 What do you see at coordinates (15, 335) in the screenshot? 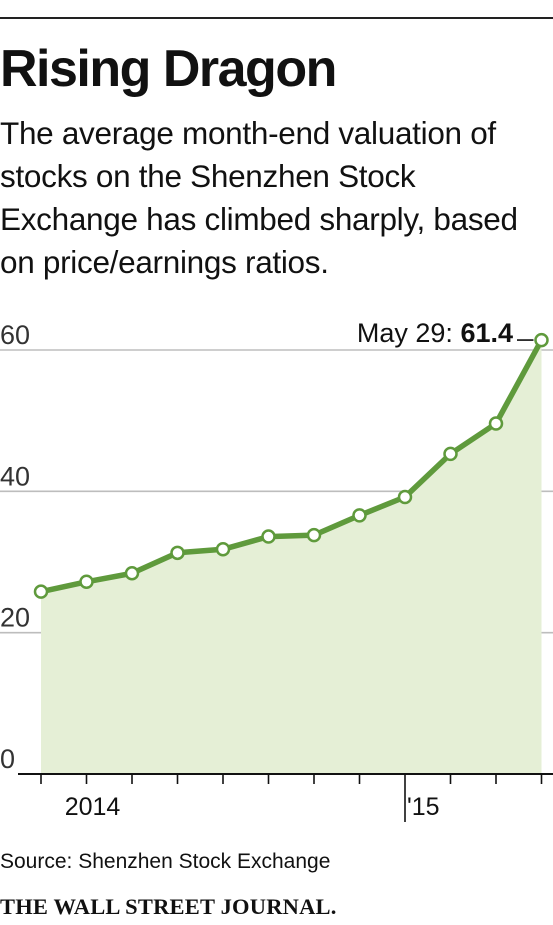
I see `y-tick-label-60: 60` at bounding box center [15, 335].